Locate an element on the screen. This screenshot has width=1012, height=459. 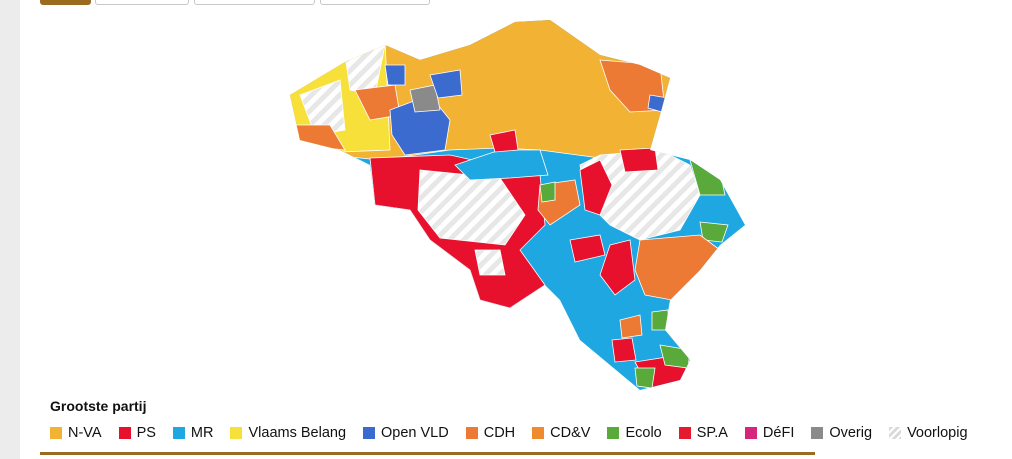
legend-item: SP.A is located at coordinates (703, 433).